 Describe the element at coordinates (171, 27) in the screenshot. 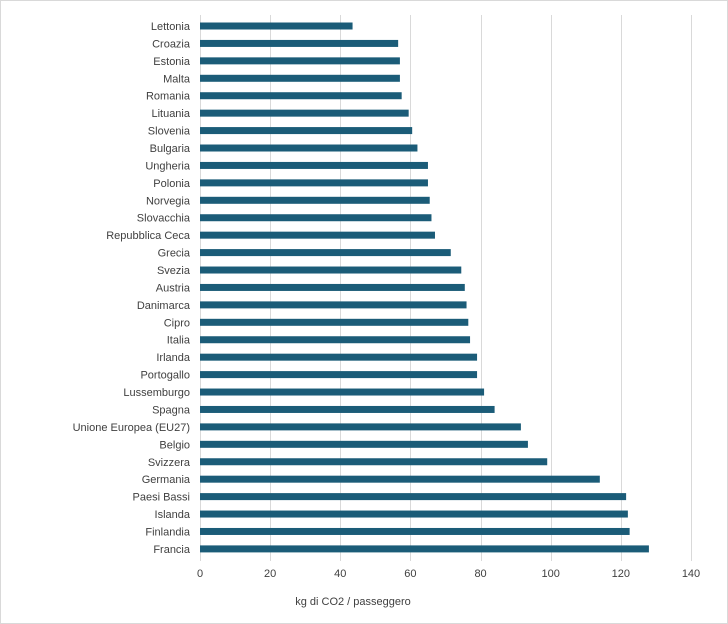

I see `category-label: Lettonia` at that location.